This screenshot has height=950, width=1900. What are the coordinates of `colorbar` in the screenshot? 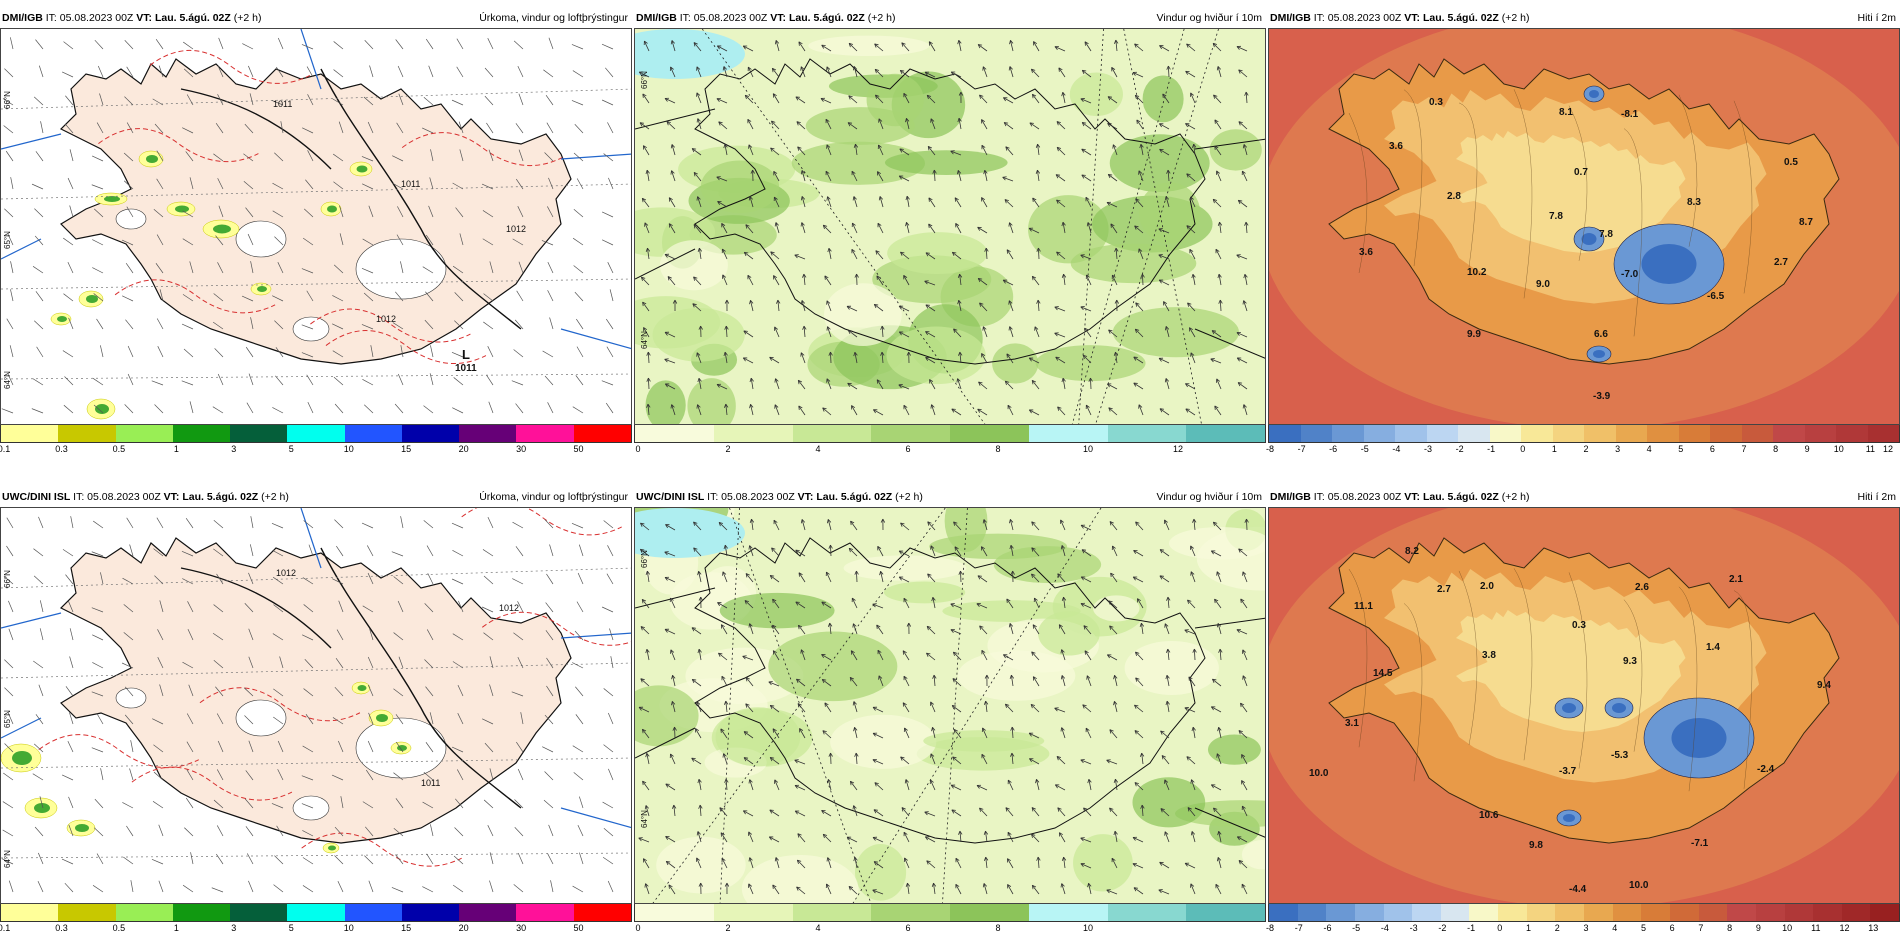 It's located at (1584, 434).